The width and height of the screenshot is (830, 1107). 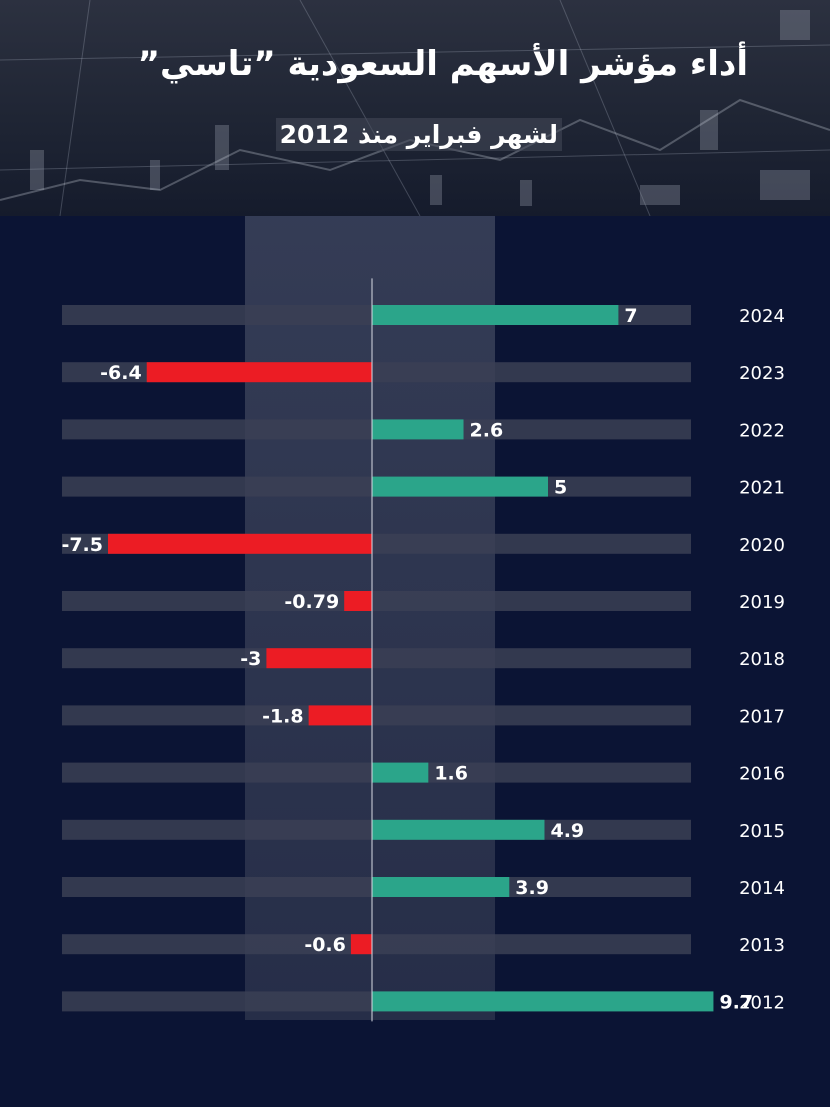 What do you see at coordinates (630, 316) in the screenshot?
I see `data-label: 7` at bounding box center [630, 316].